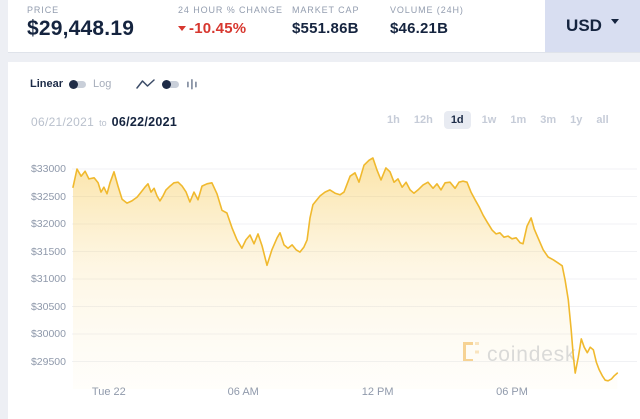 This screenshot has height=419, width=640. What do you see at coordinates (102, 84) in the screenshot?
I see `log-scale-label: Log` at bounding box center [102, 84].